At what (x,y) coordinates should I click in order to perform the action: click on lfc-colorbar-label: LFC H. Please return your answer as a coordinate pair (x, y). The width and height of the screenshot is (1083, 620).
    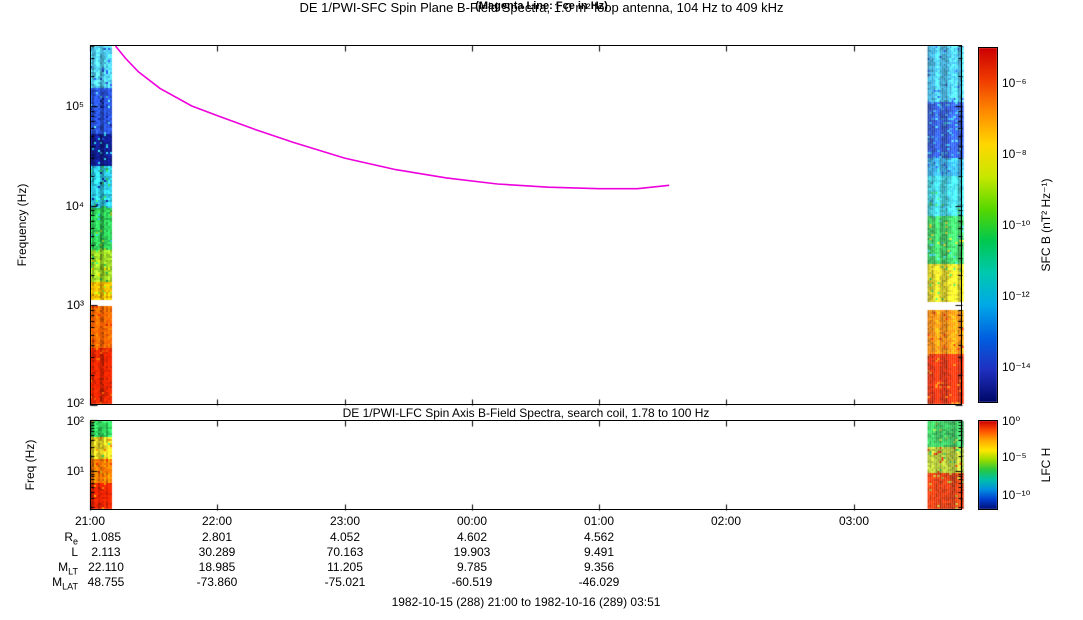
    Looking at the image, I should click on (1046, 465).